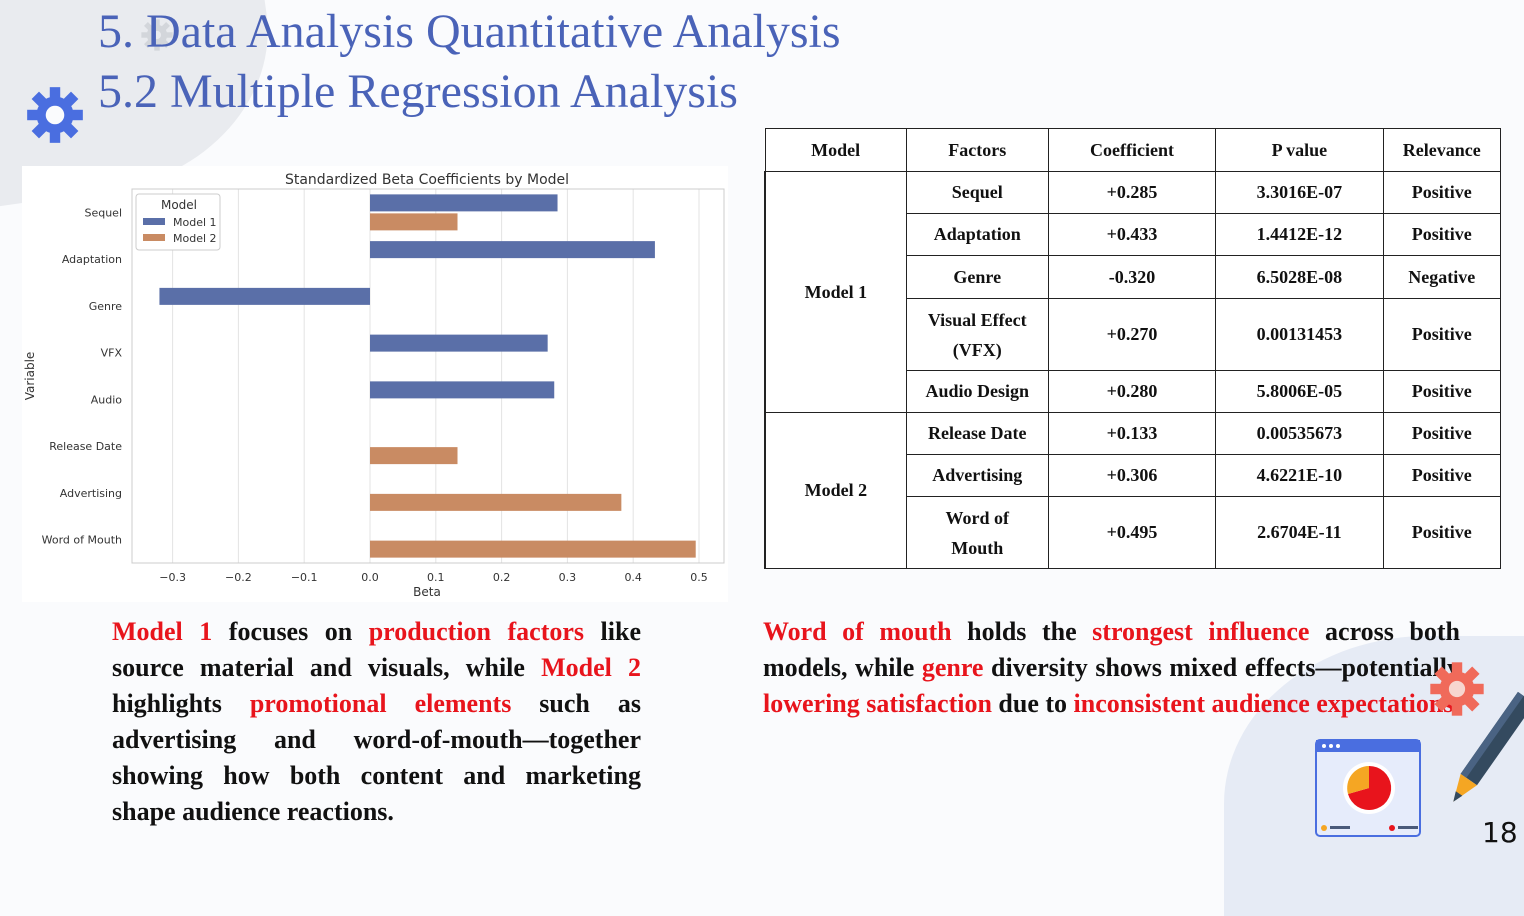 This screenshot has height=916, width=1524. I want to click on table-row: Word of Mouth +0.495 2.6704E-11 Positive, so click(1133, 532).